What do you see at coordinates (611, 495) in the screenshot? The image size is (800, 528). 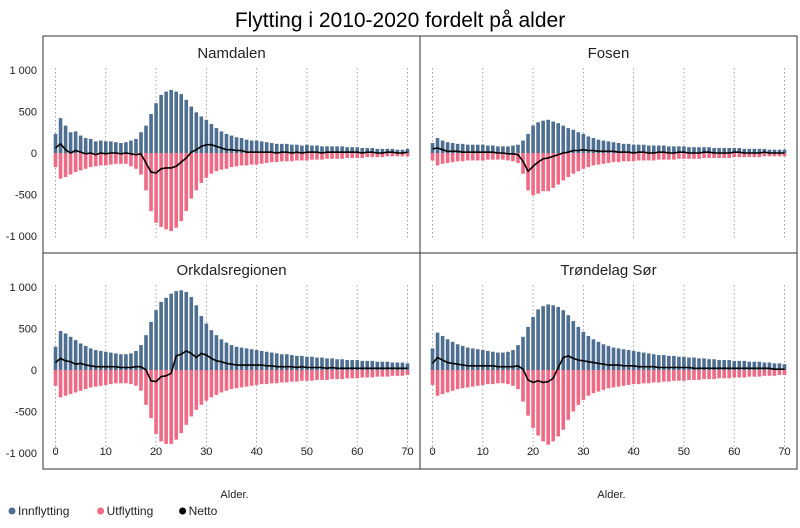 I see `x-axis-label: Alder.` at bounding box center [611, 495].